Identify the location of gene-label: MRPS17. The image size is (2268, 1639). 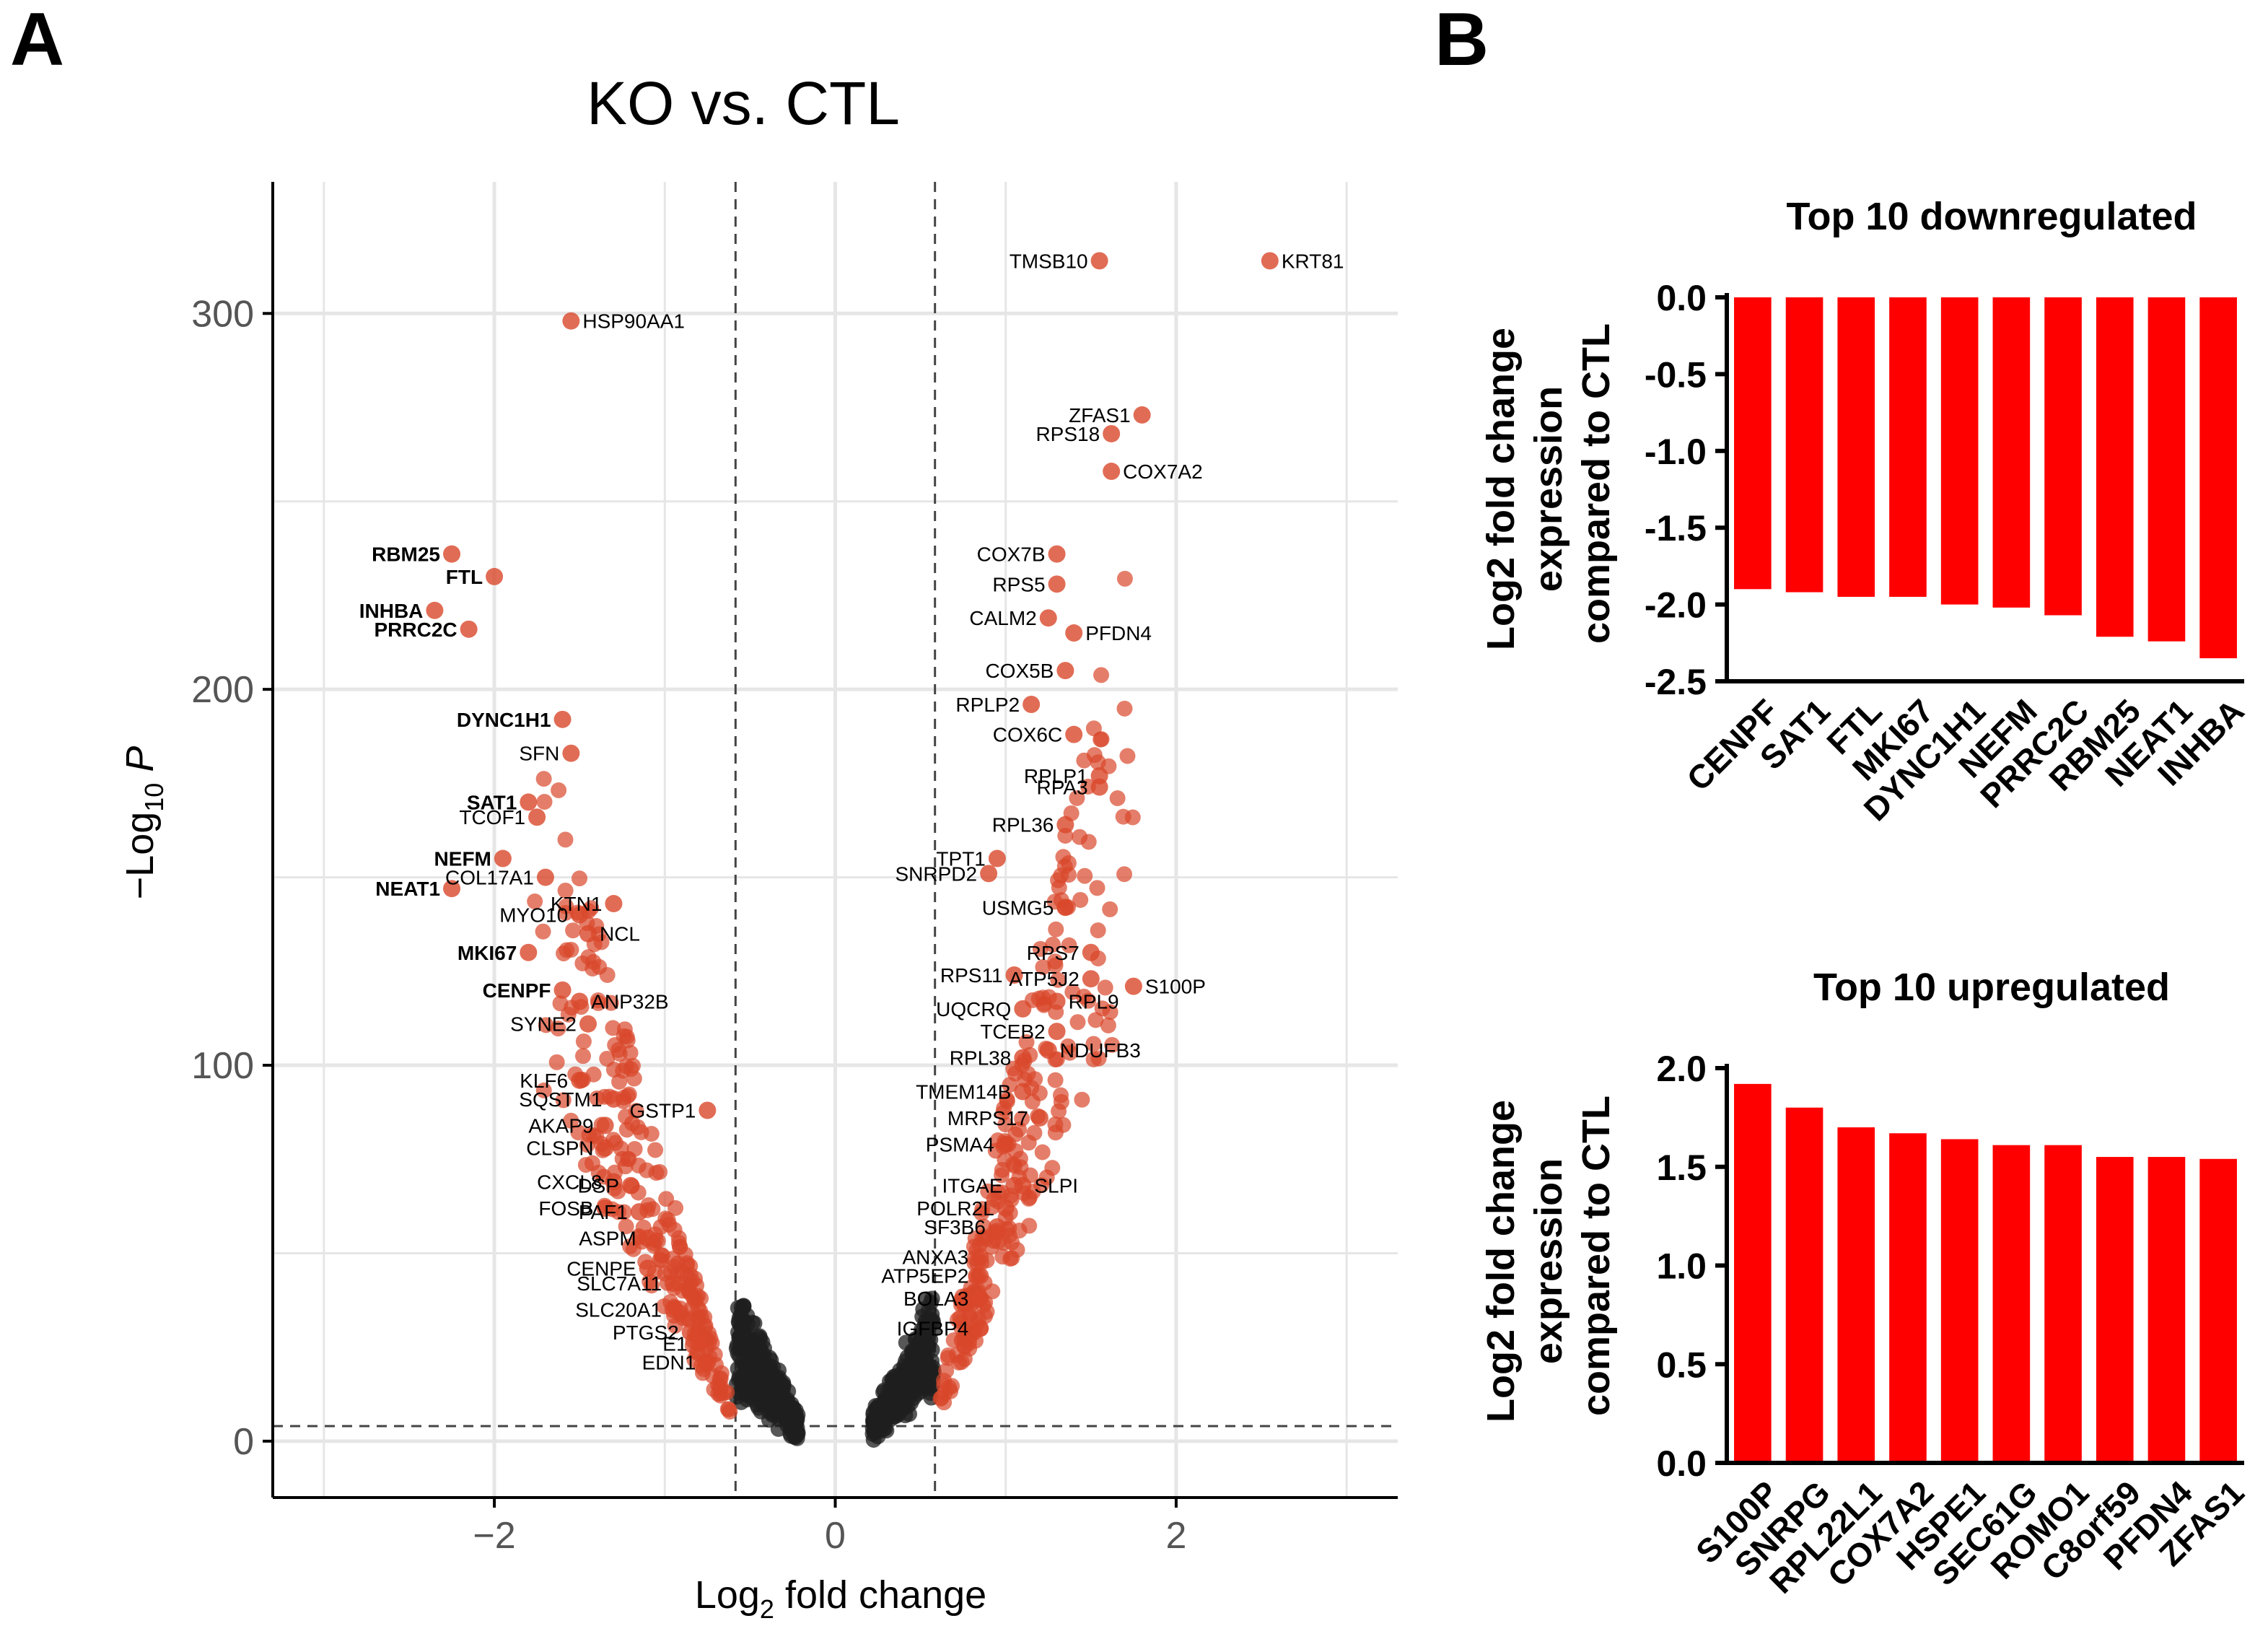
(987, 1118).